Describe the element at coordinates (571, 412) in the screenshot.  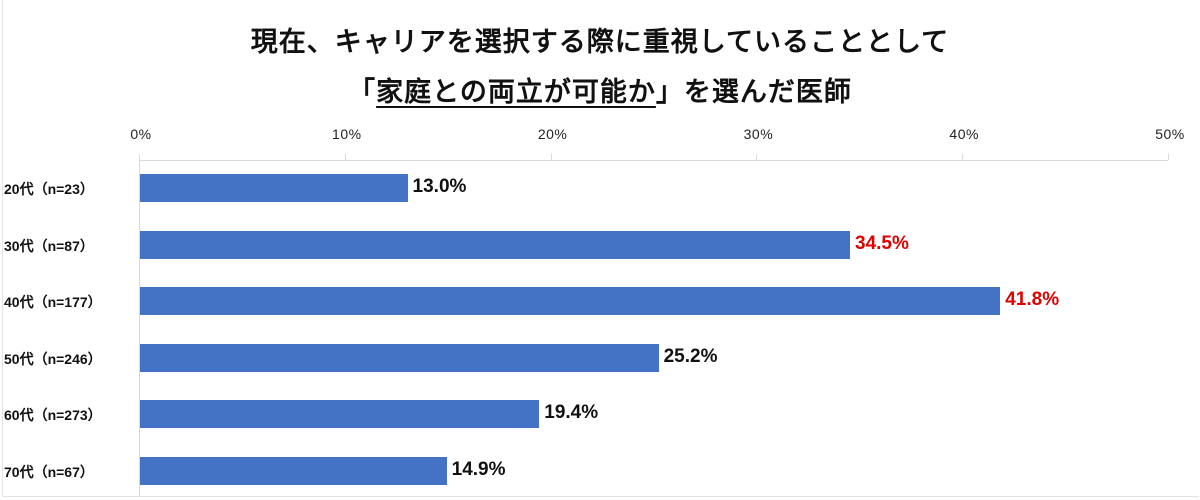
I see `data-label: 19.4%` at that location.